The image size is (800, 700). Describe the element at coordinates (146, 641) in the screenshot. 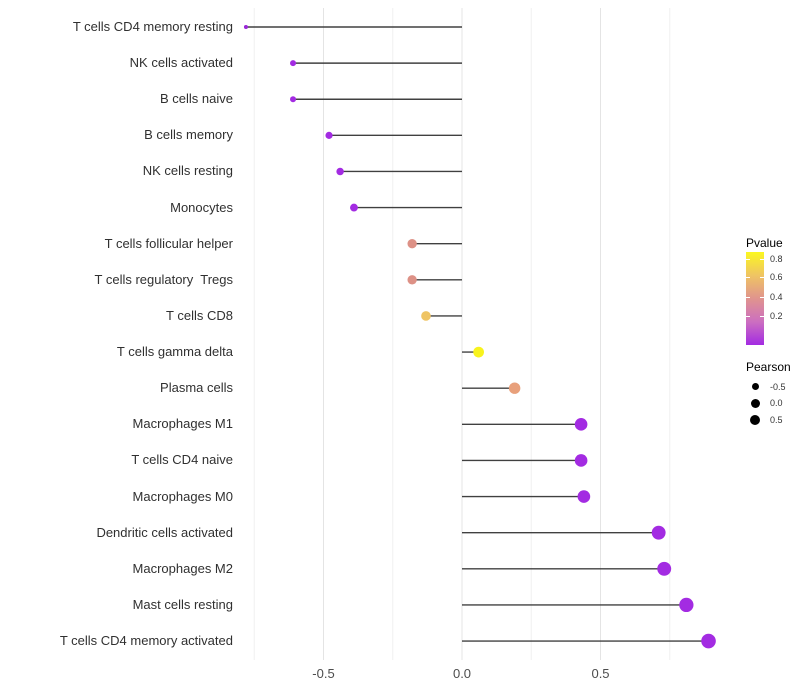

I see `y-axis-label: T cells CD4 memory activated` at that location.